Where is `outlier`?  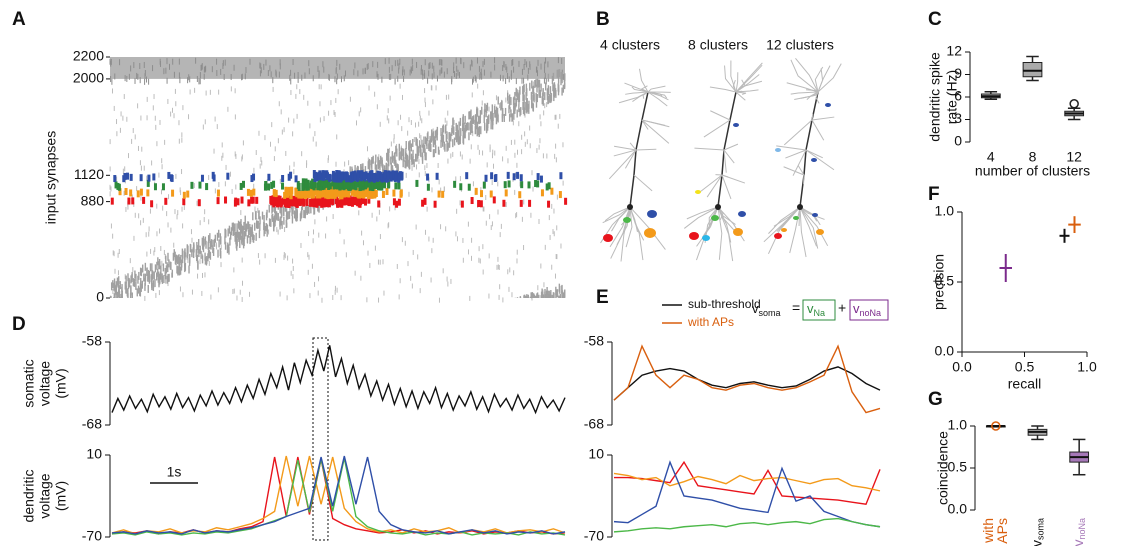 outlier is located at coordinates (996, 426).